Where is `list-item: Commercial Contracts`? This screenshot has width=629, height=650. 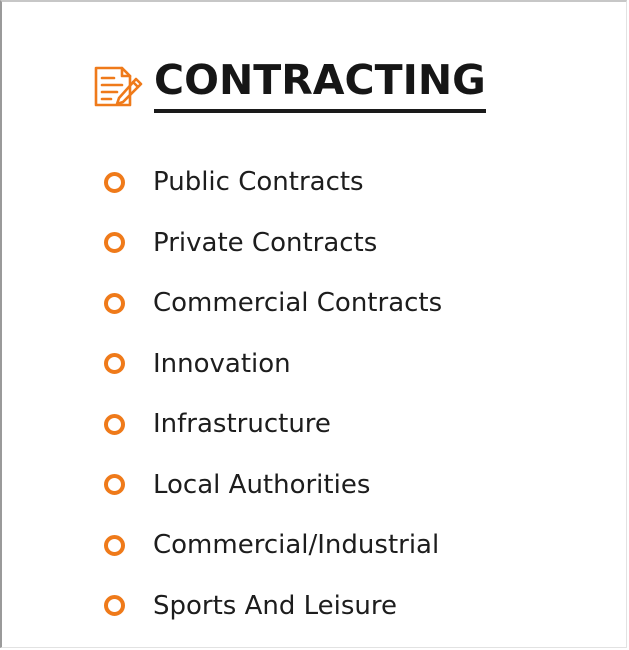 list-item: Commercial Contracts is located at coordinates (273, 303).